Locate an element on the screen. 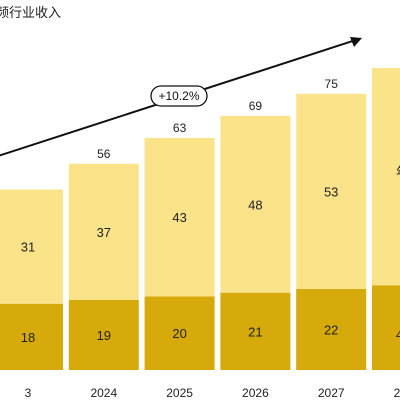  bar-segment-upper-2027 is located at coordinates (331, 191).